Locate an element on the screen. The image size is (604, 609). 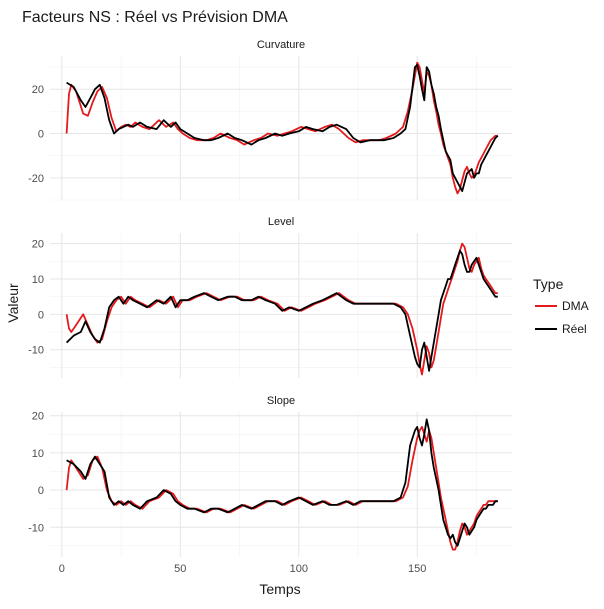
y-axis-title: Valeur is located at coordinates (13, 303).